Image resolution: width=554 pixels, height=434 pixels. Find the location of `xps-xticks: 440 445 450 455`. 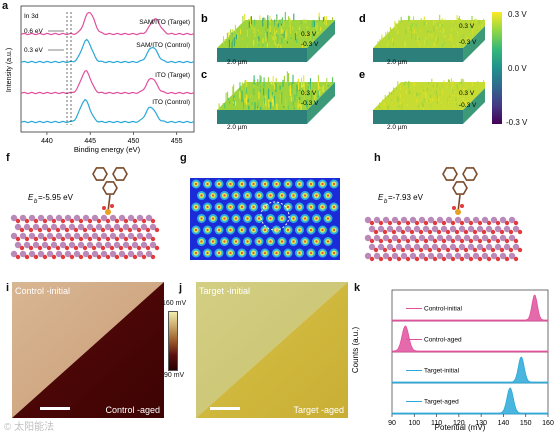

xps-xticks: 440 445 450 455 is located at coordinates (112, 138).